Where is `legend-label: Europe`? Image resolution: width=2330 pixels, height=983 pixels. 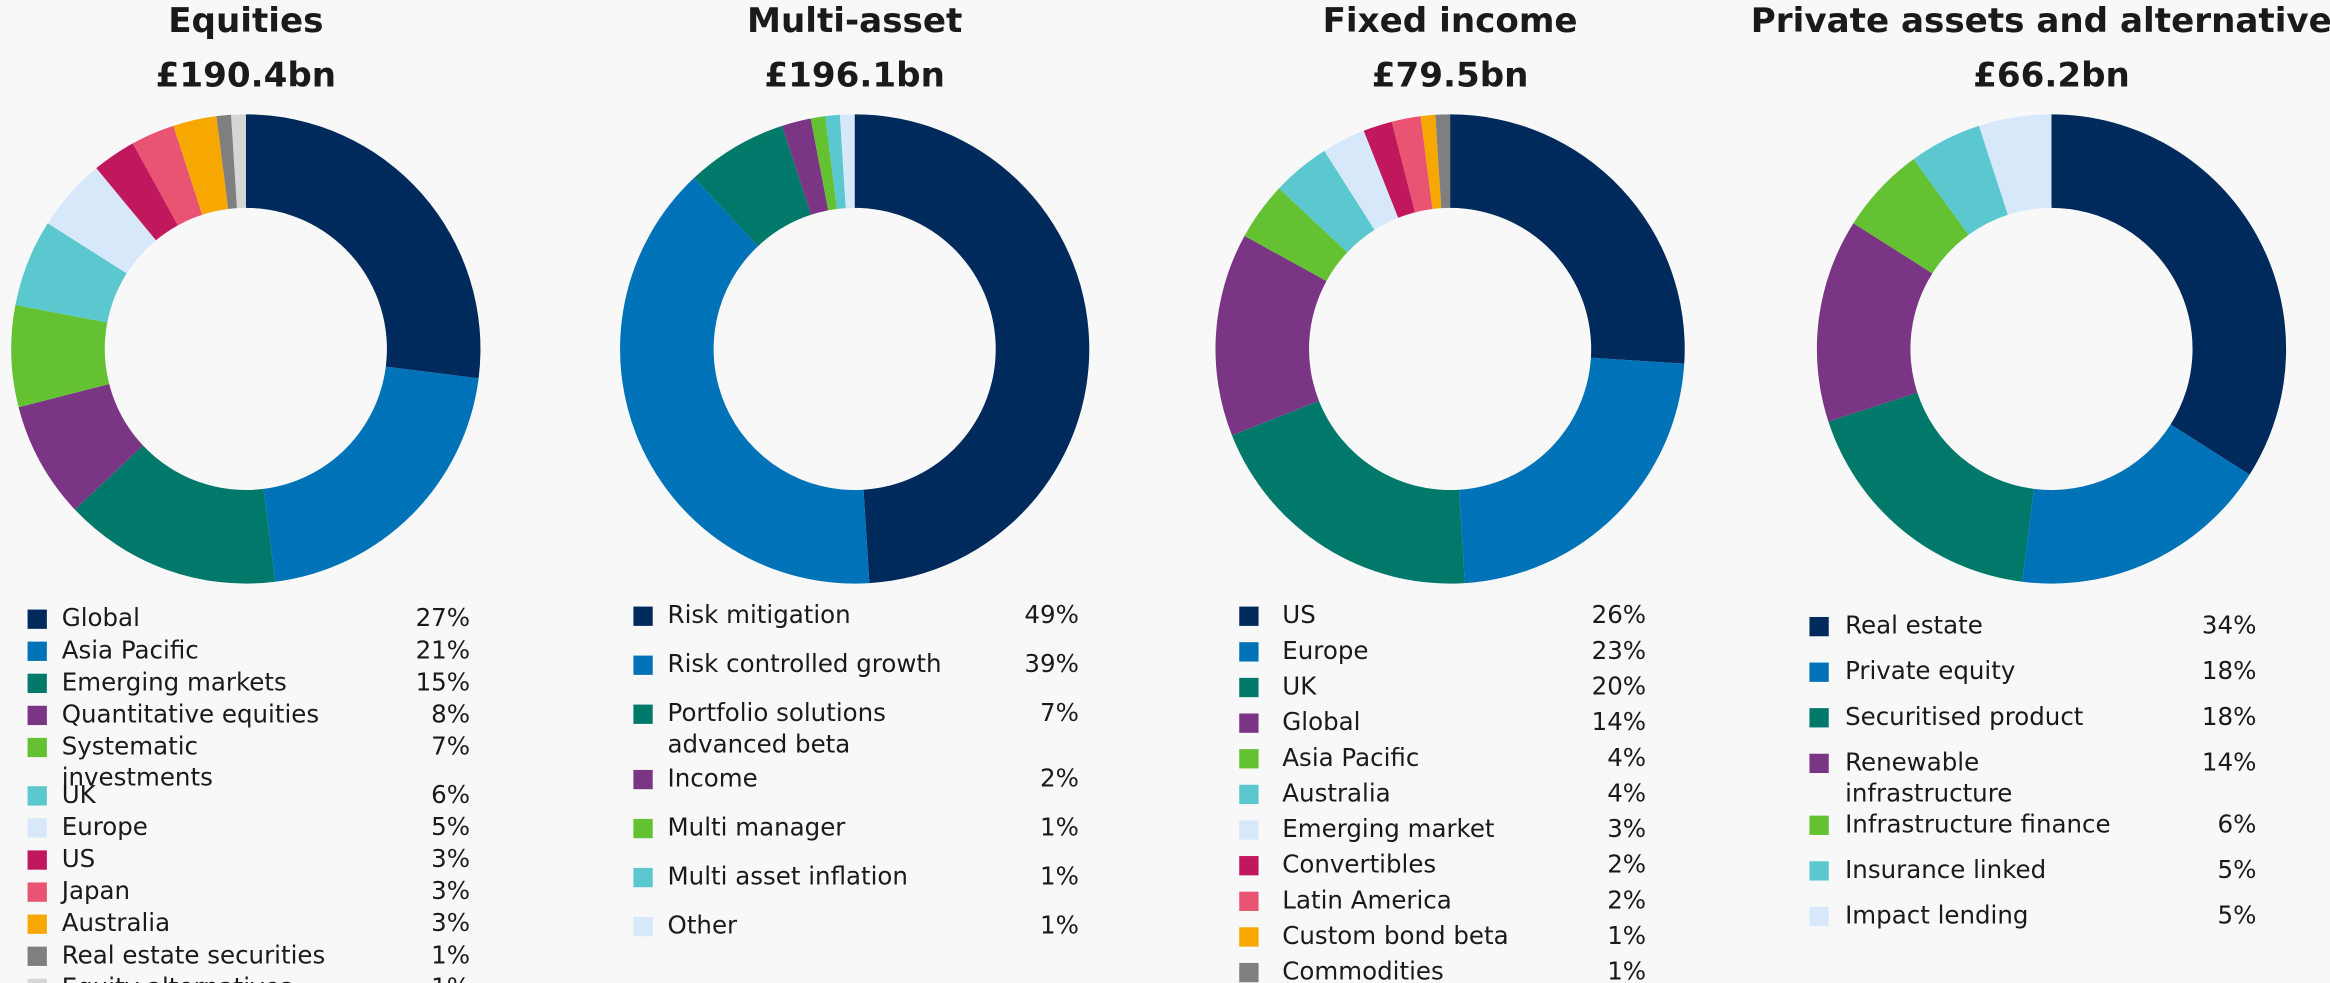 legend-label: Europe is located at coordinates (105, 826).